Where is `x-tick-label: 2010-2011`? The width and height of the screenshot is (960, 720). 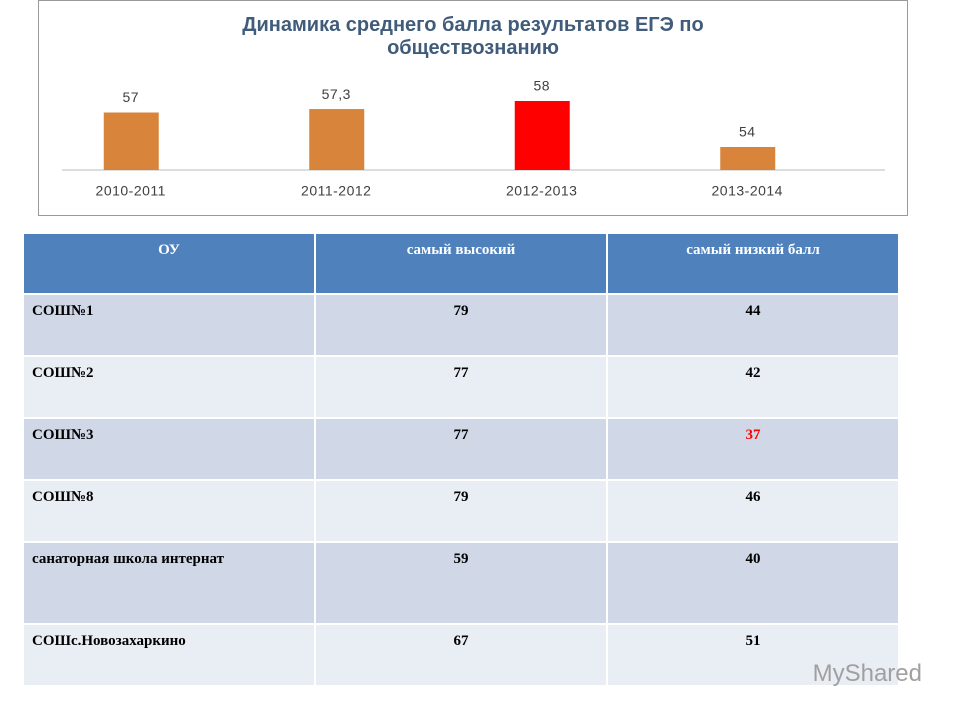 x-tick-label: 2010-2011 is located at coordinates (131, 191).